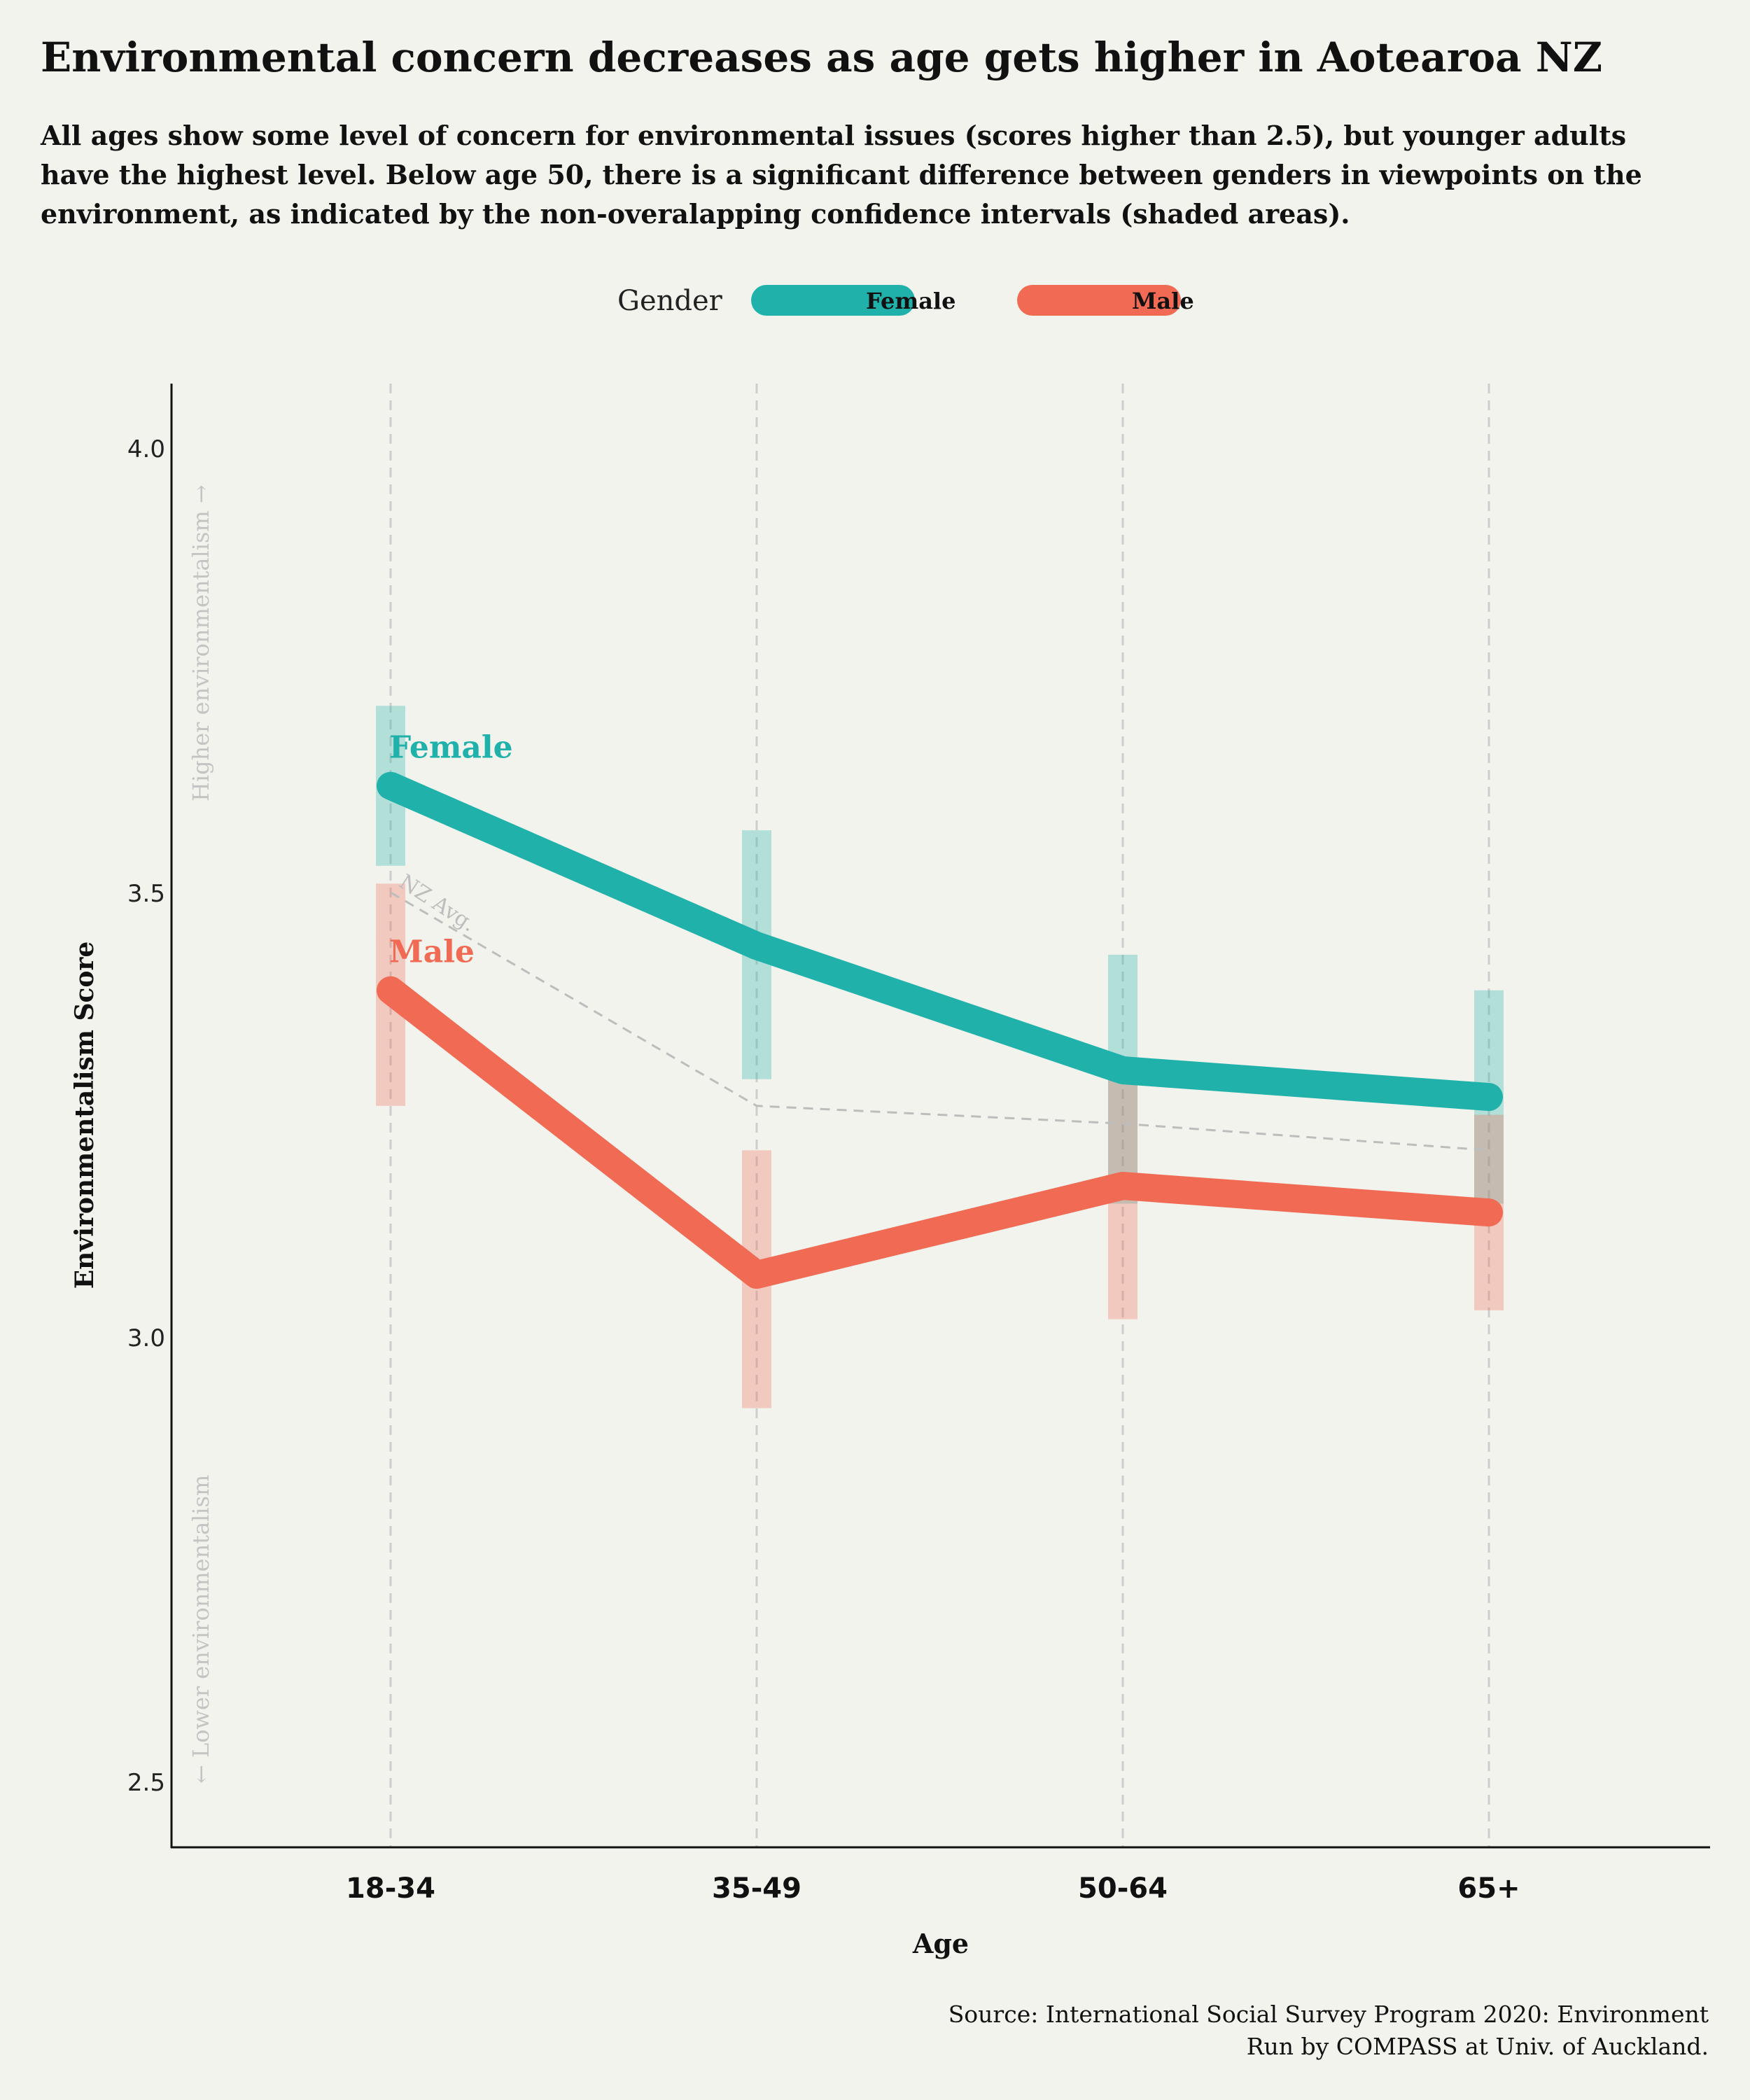  I want to click on legend-label-male: Male, so click(1163, 301).